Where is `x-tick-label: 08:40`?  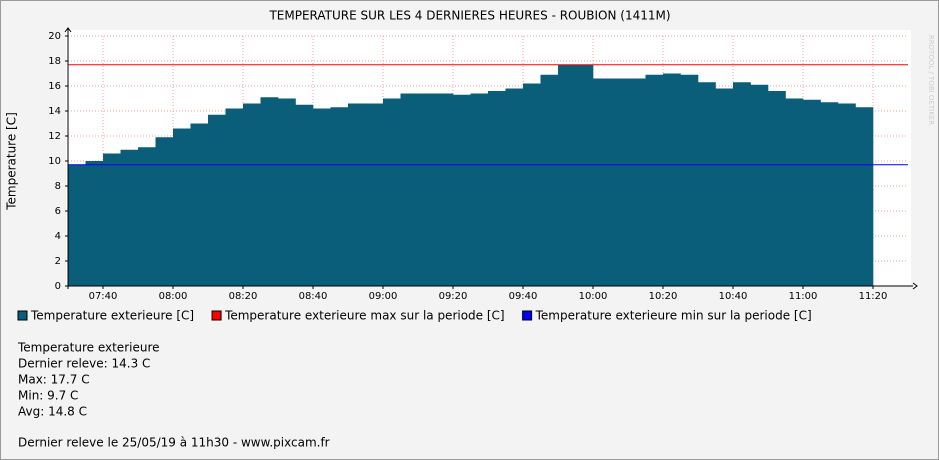 x-tick-label: 08:40 is located at coordinates (313, 296).